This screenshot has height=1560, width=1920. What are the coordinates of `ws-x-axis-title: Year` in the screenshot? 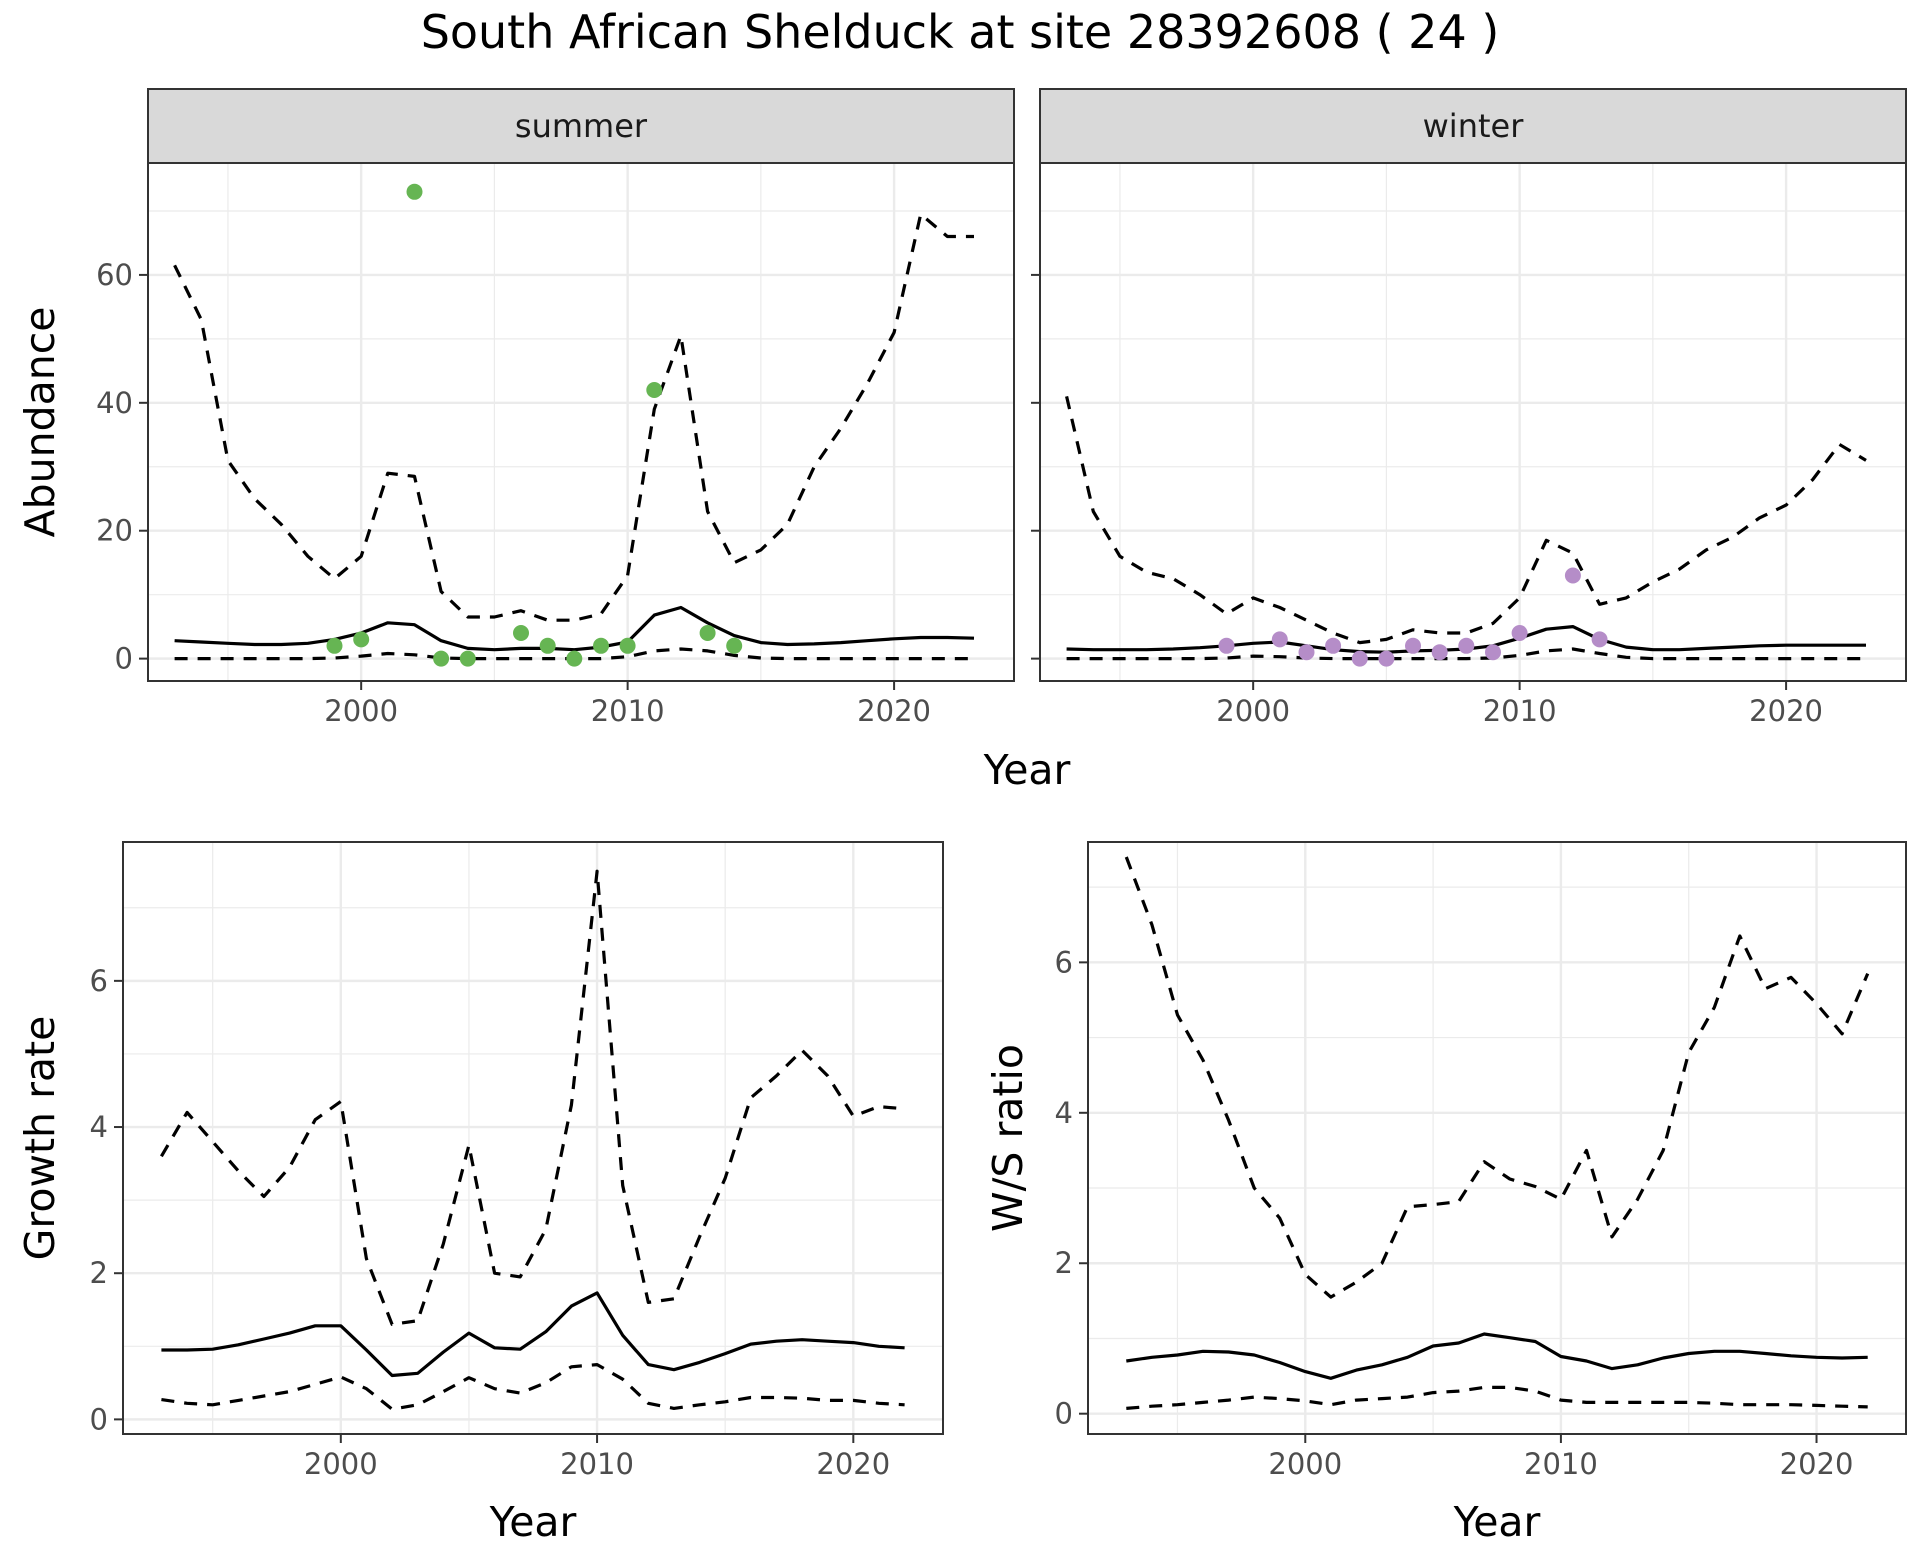 It's located at (1497, 1522).